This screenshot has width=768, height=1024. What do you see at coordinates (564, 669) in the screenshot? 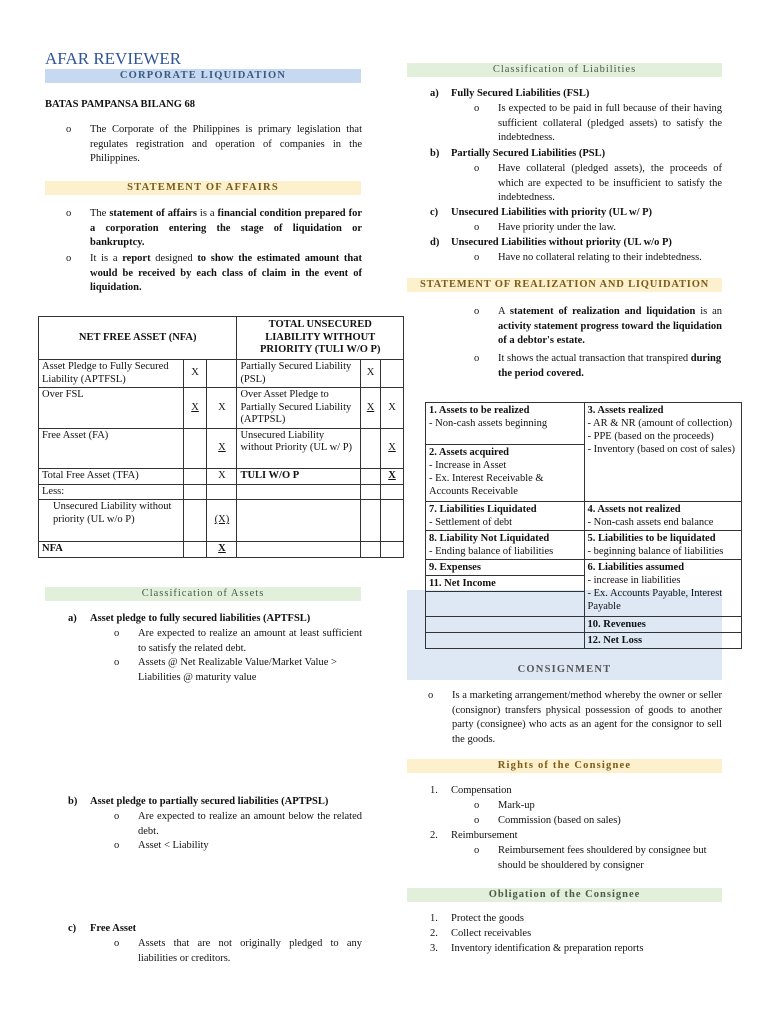
I see `section-consignment: CONSIGNMENT` at bounding box center [564, 669].